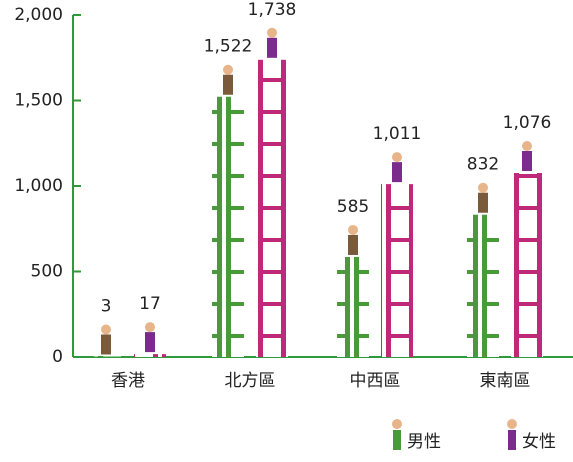  What do you see at coordinates (424, 442) in the screenshot?
I see `legend-label: 男性` at bounding box center [424, 442].